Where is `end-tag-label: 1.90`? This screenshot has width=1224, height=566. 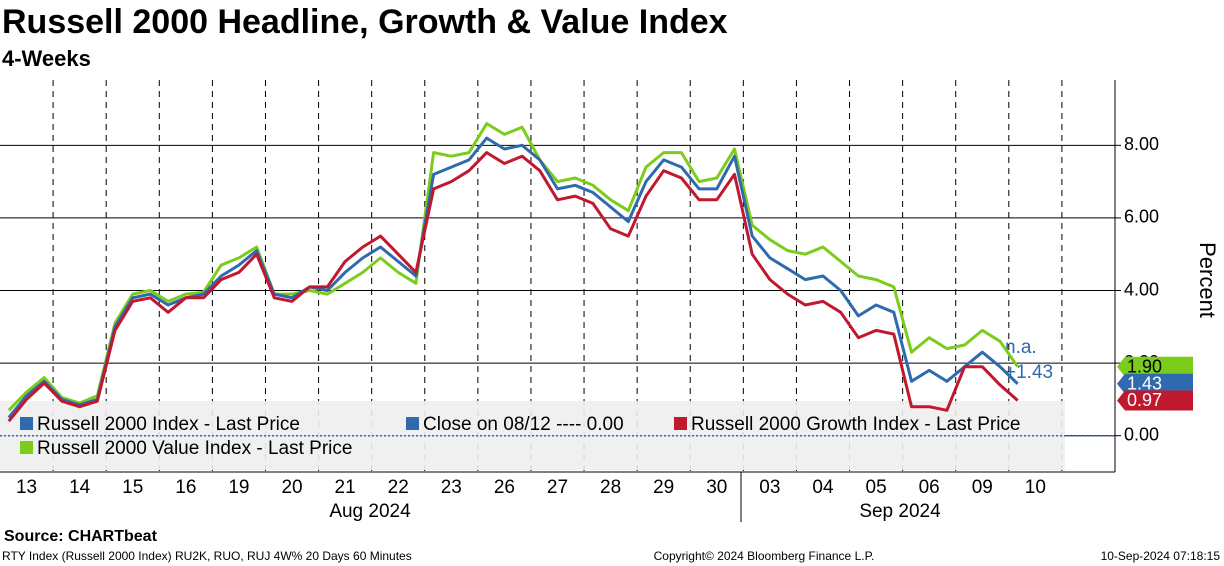 end-tag-label: 1.90 is located at coordinates (1144, 366).